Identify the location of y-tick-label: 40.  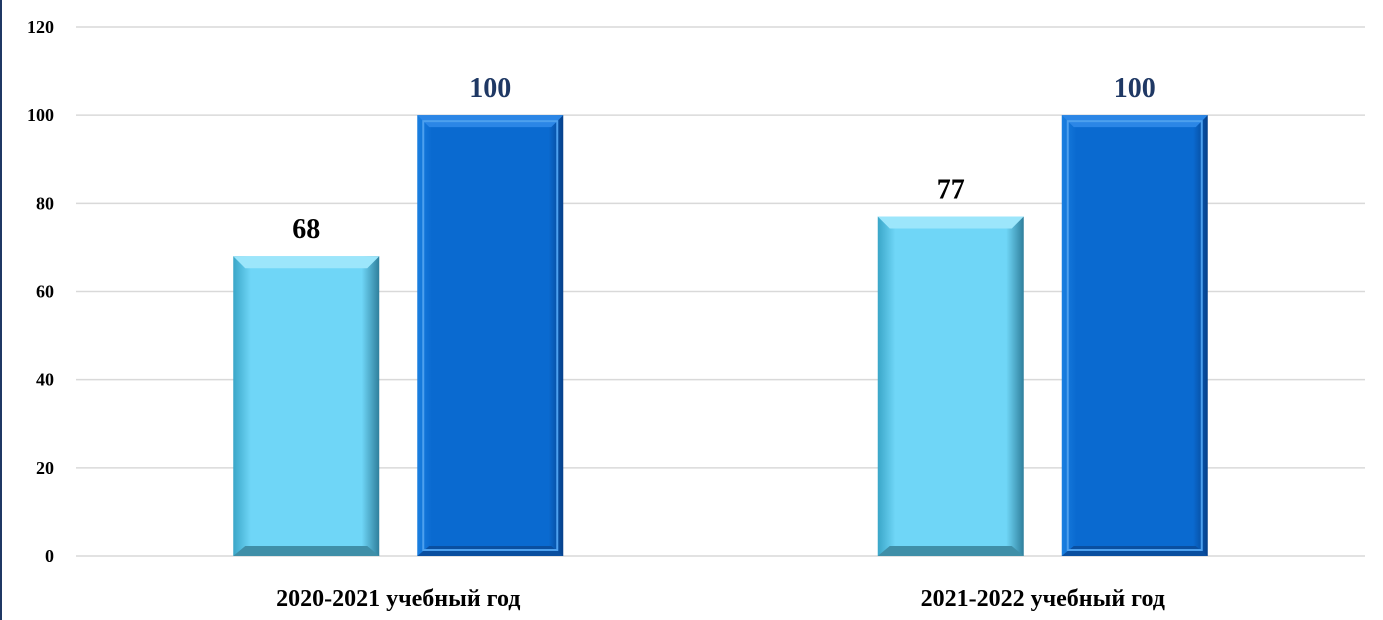
(45, 380).